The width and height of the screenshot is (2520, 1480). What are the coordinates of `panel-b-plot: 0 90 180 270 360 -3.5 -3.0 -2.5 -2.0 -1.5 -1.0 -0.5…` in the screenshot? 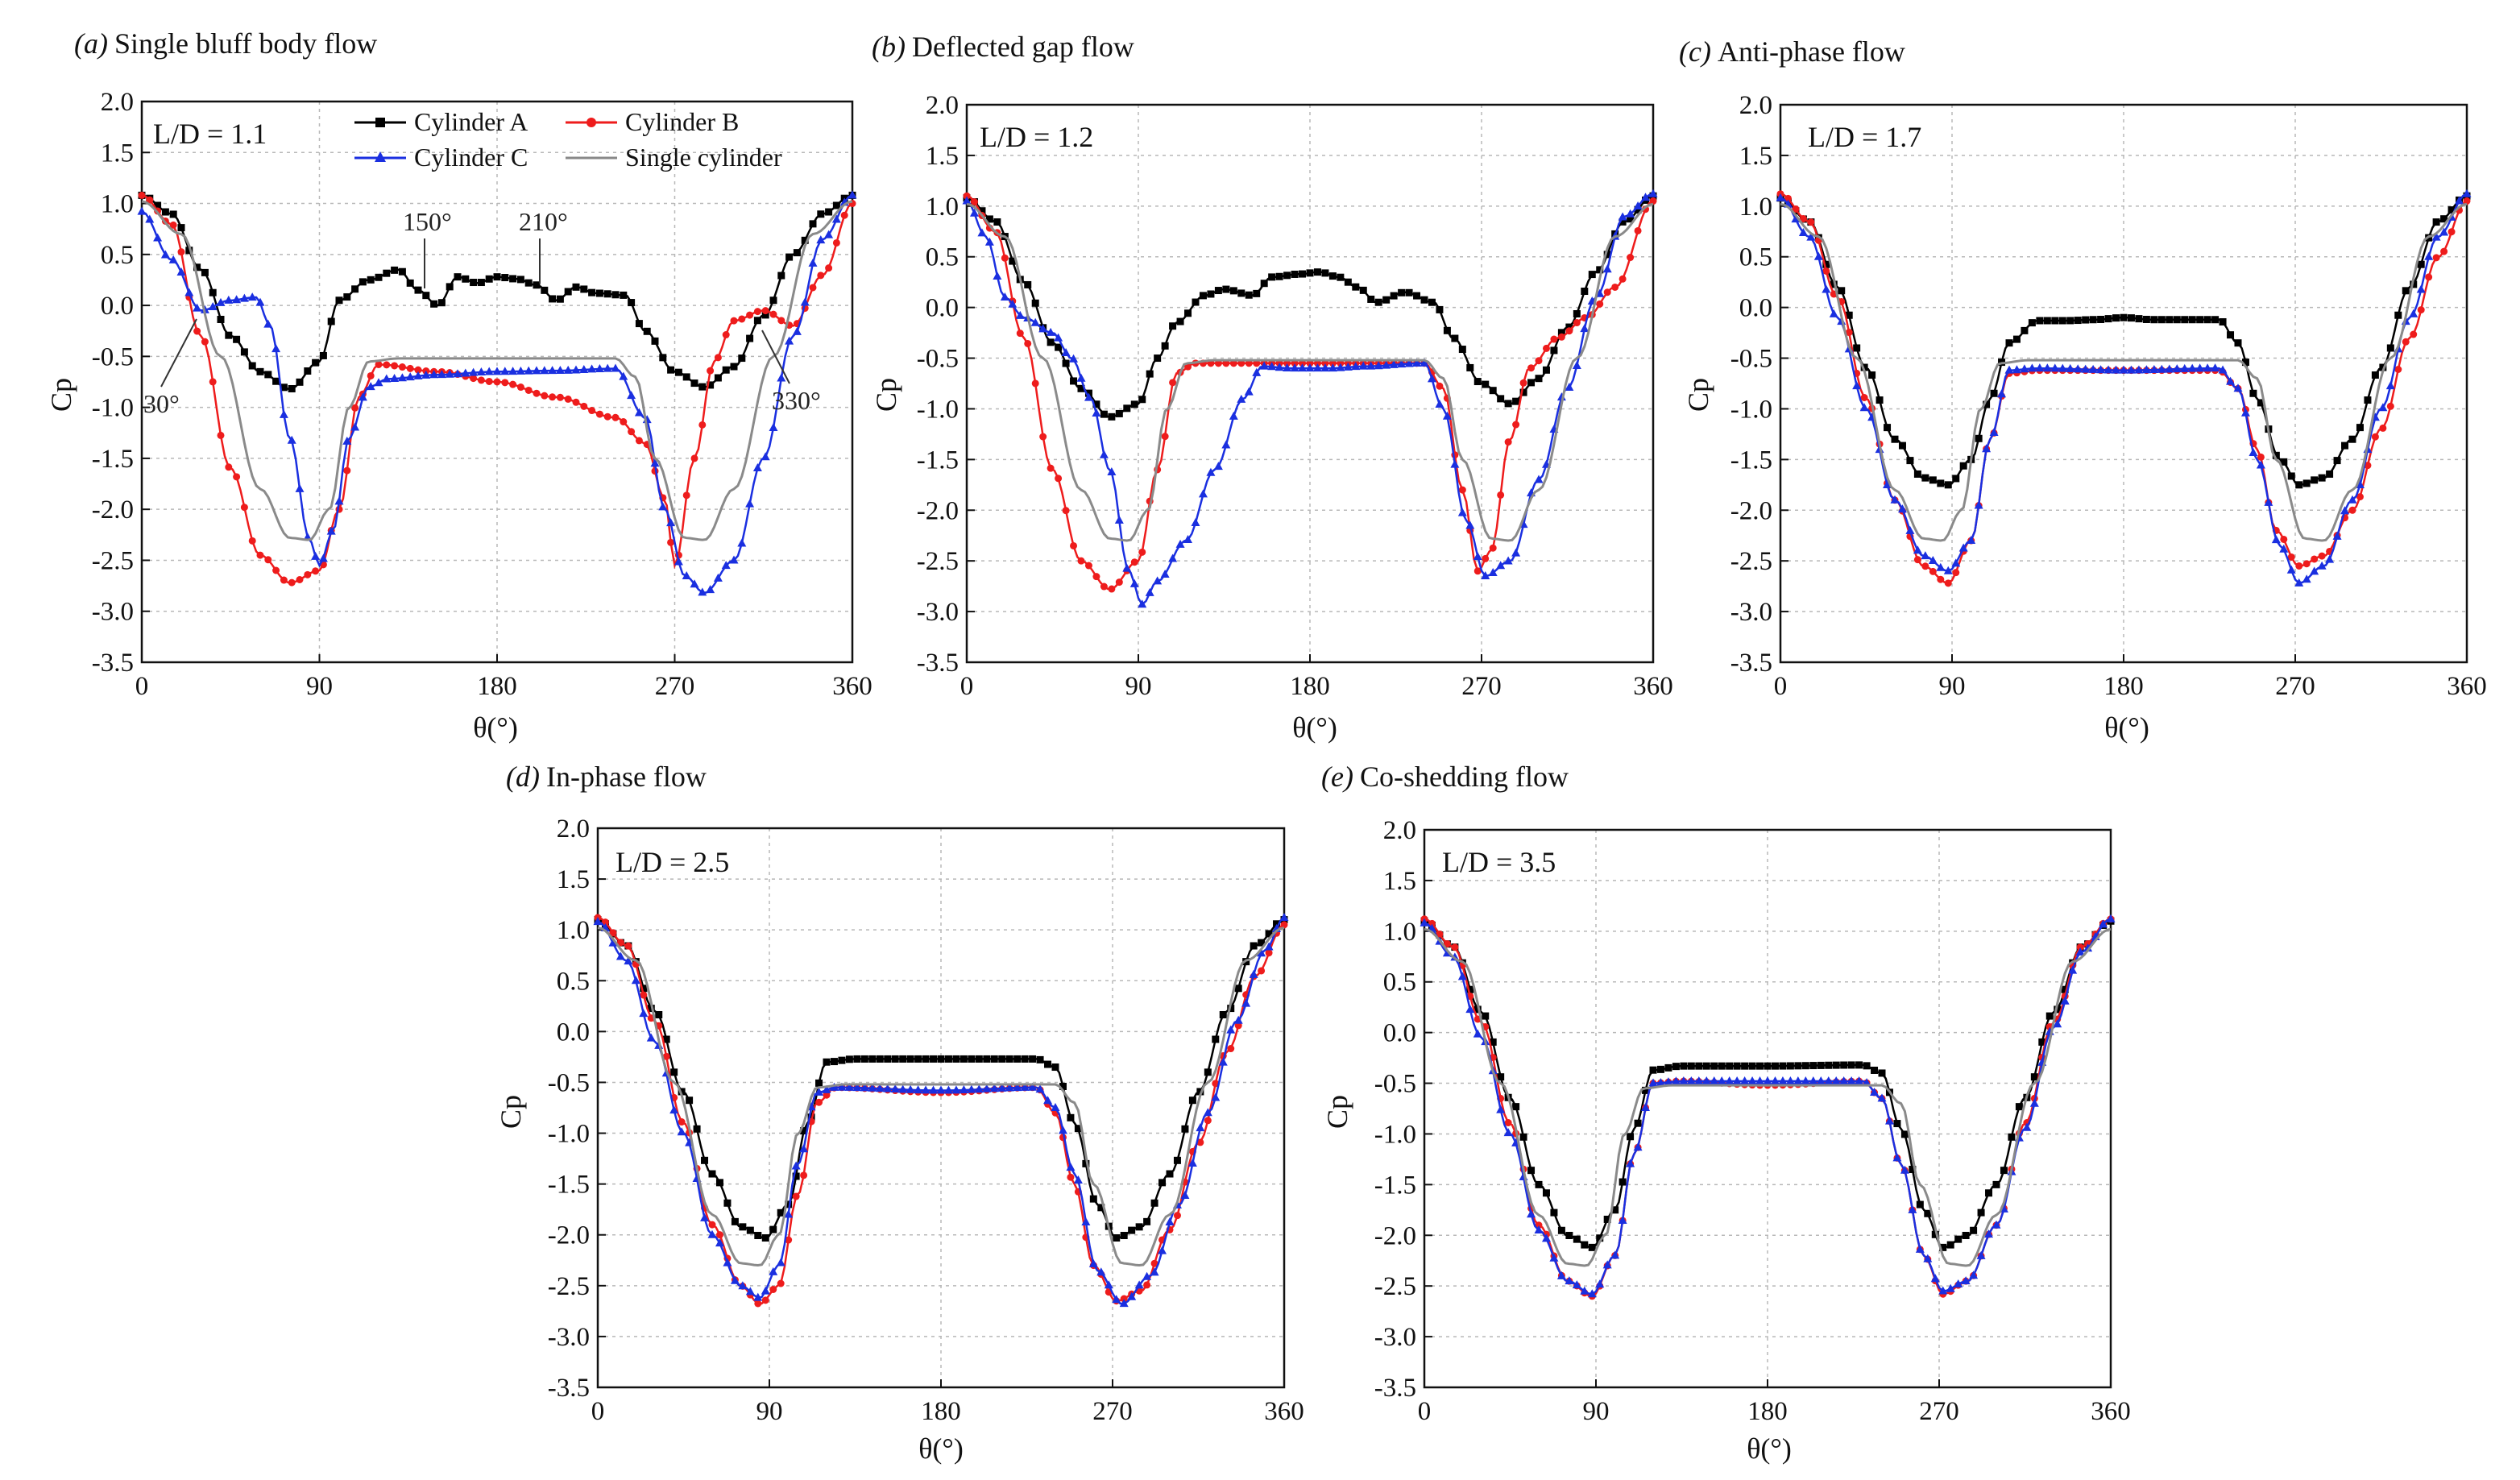 It's located at (1295, 396).